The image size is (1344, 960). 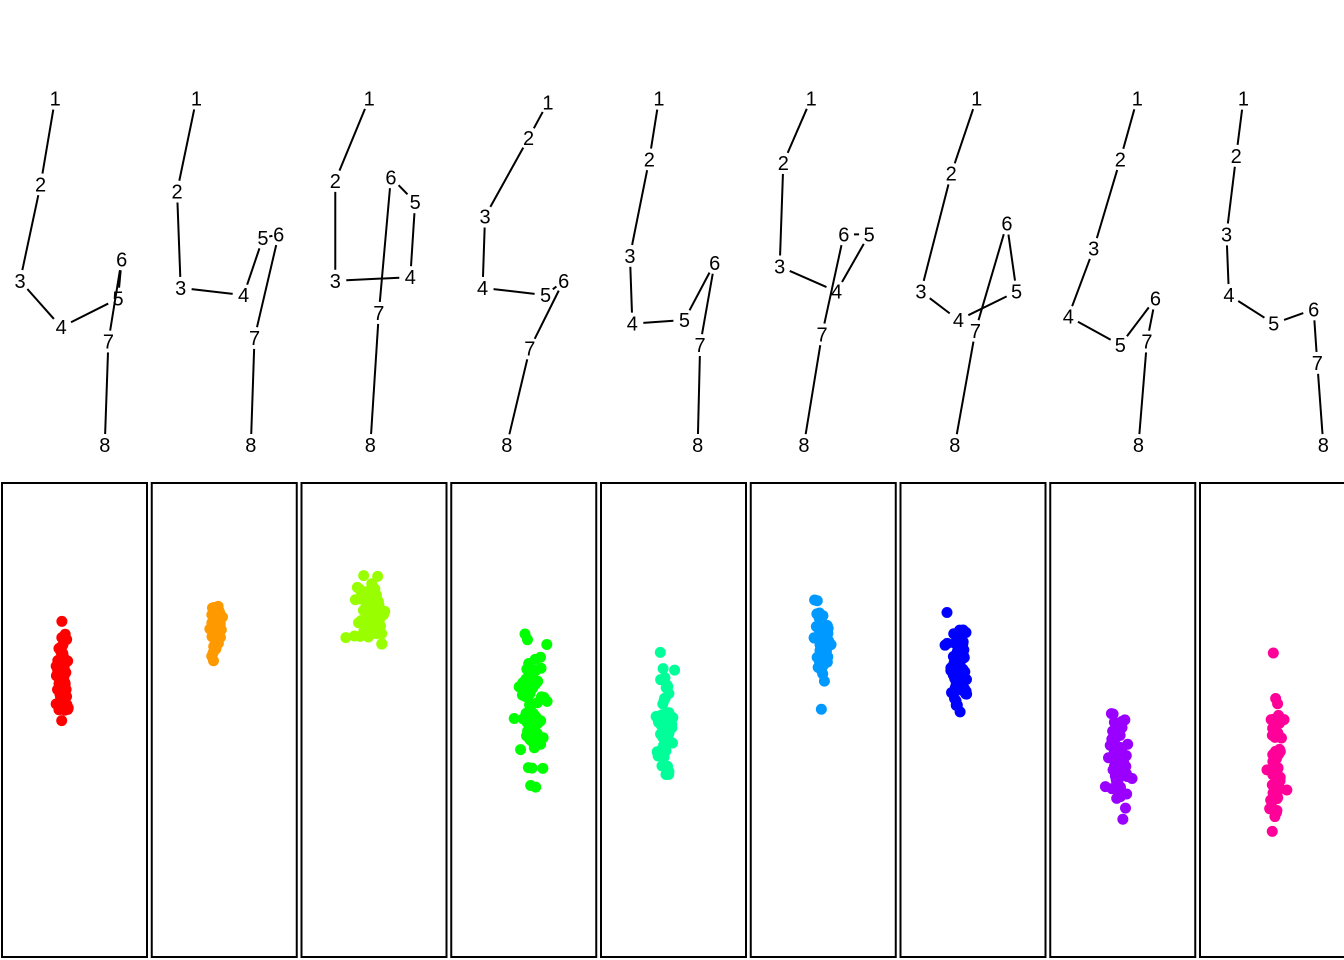 What do you see at coordinates (227, 273) in the screenshot?
I see `stroke-trace-2: 1 2 3 4 5 6 7 8` at bounding box center [227, 273].